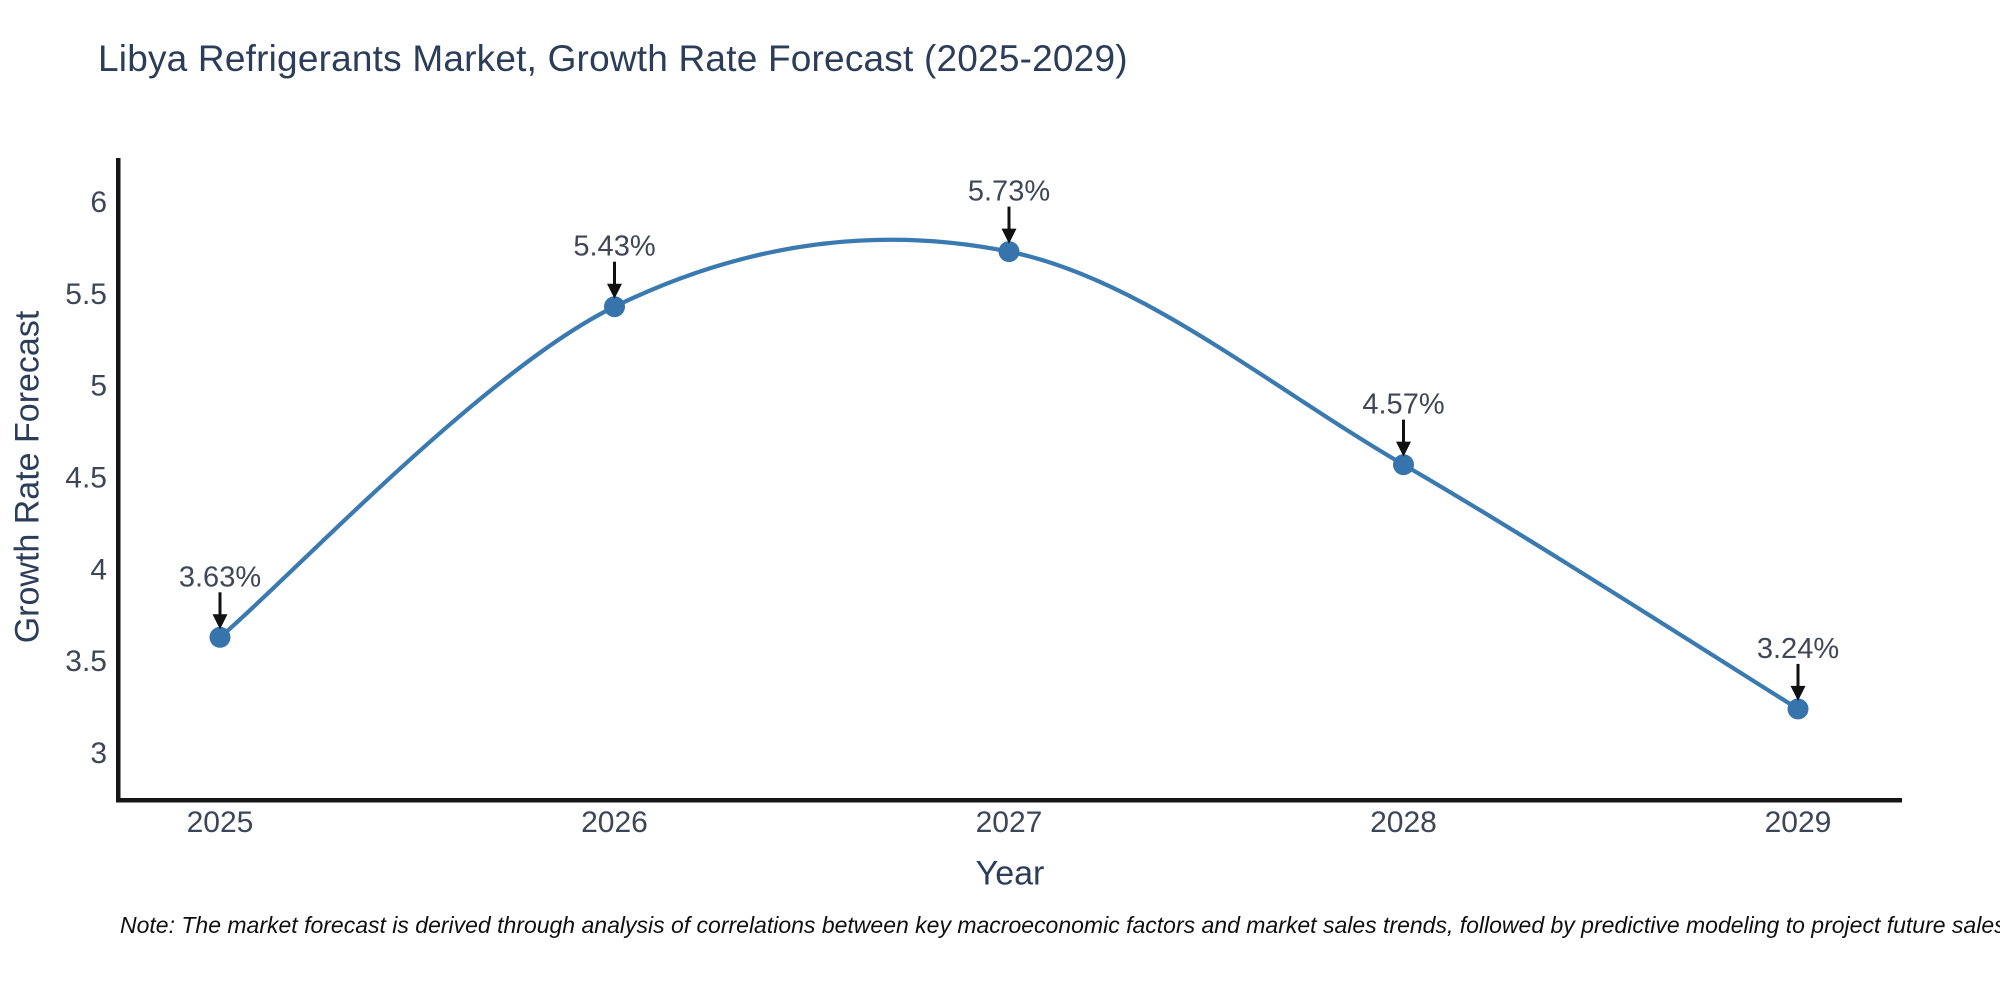 The height and width of the screenshot is (1000, 2000). Describe the element at coordinates (1009, 192) in the screenshot. I see `point-value-label: 5.73%` at that location.